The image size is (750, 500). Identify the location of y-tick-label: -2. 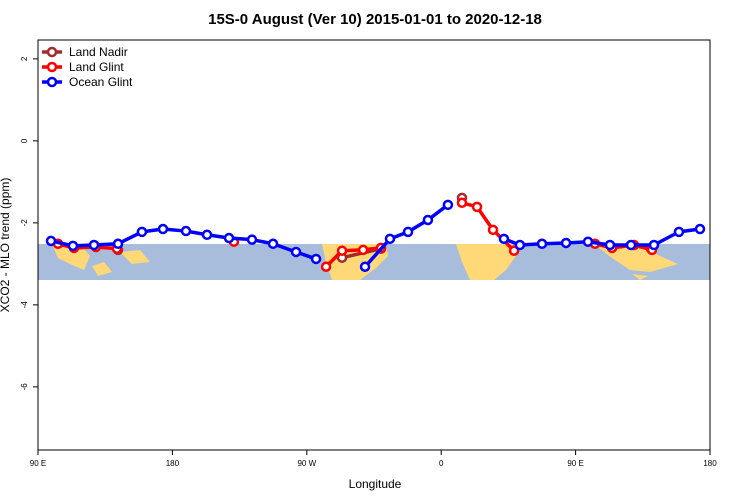
(24, 223).